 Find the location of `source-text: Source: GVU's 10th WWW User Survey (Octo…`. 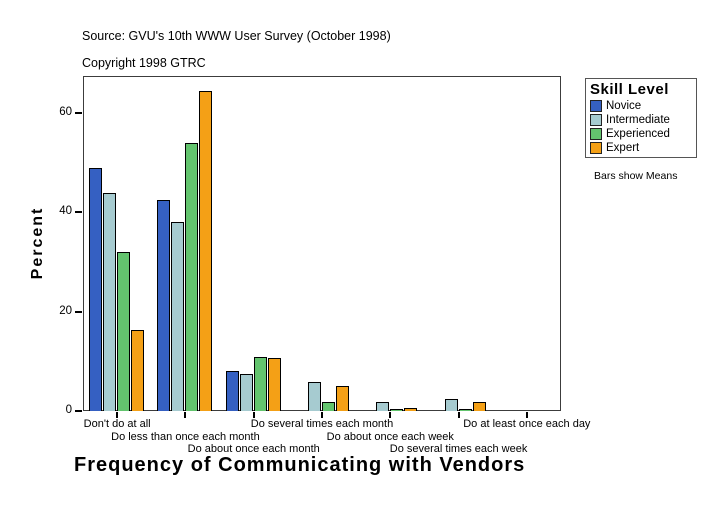

source-text: Source: GVU's 10th WWW User Survey (Octo… is located at coordinates (236, 36).